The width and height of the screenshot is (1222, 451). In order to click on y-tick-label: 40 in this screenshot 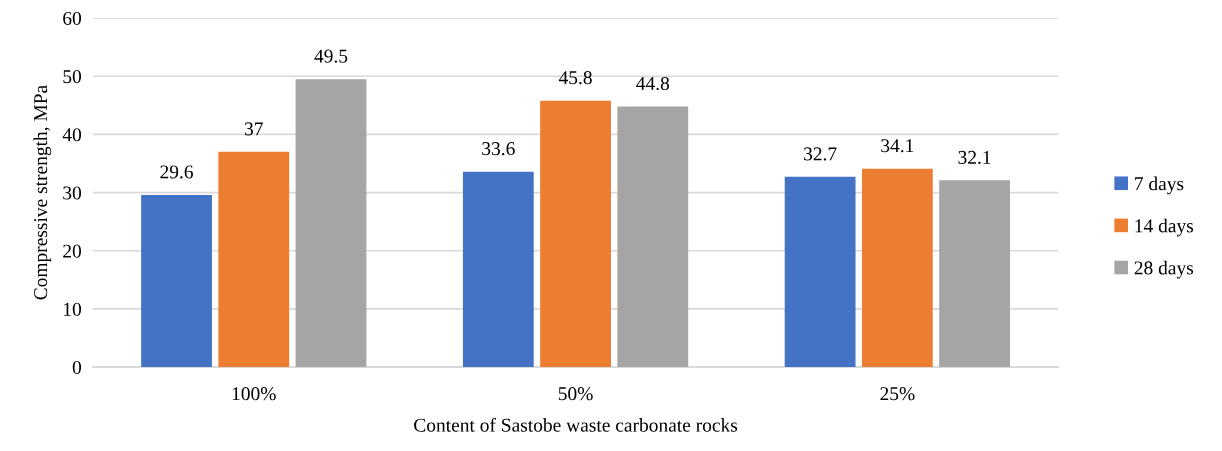, I will do `click(72, 135)`.